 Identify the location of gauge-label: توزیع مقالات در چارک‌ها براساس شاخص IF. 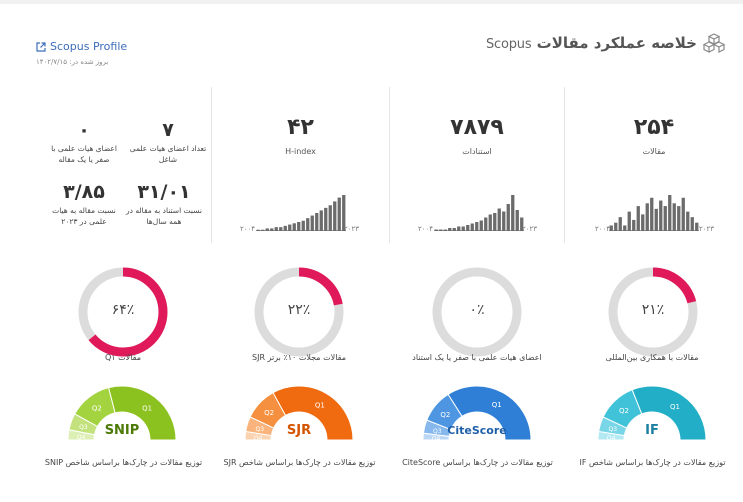
(652, 462).